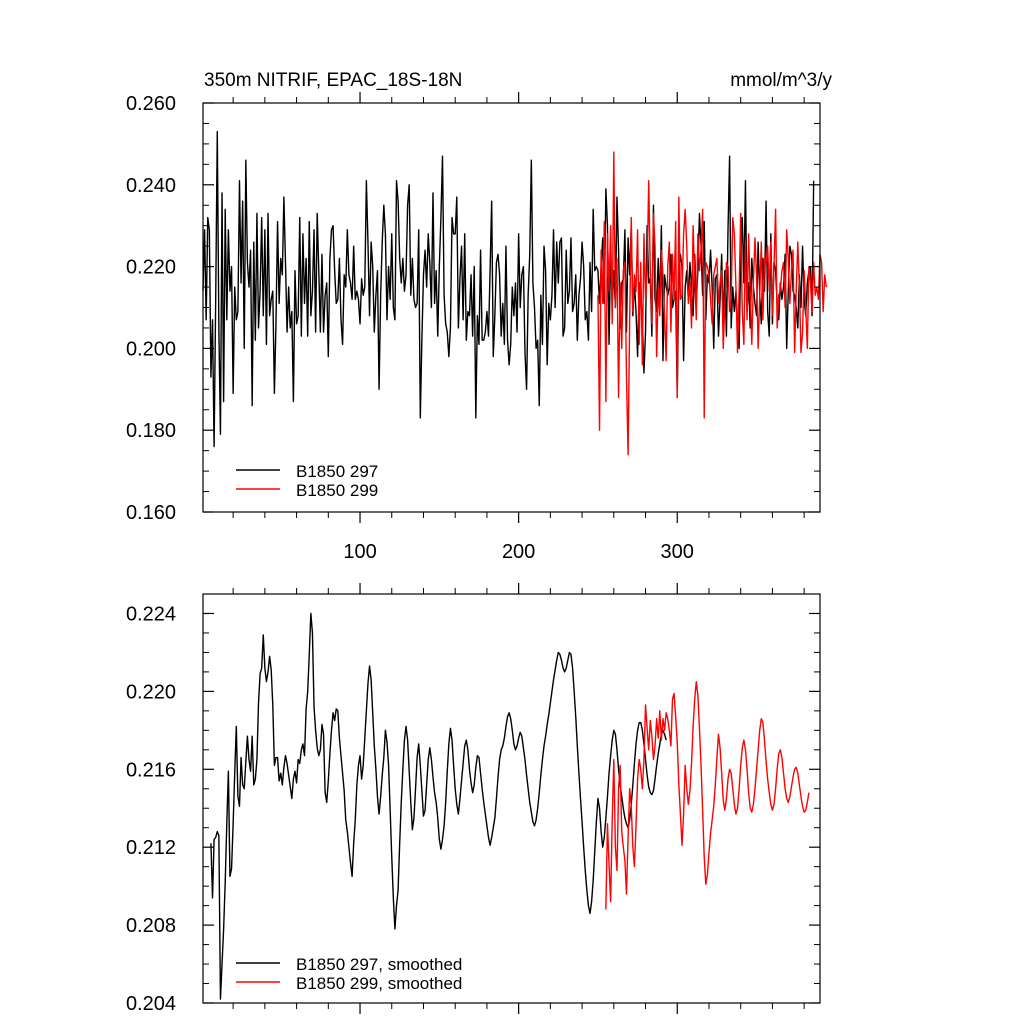  I want to click on top-ytick-label: 0.240, so click(151, 186).